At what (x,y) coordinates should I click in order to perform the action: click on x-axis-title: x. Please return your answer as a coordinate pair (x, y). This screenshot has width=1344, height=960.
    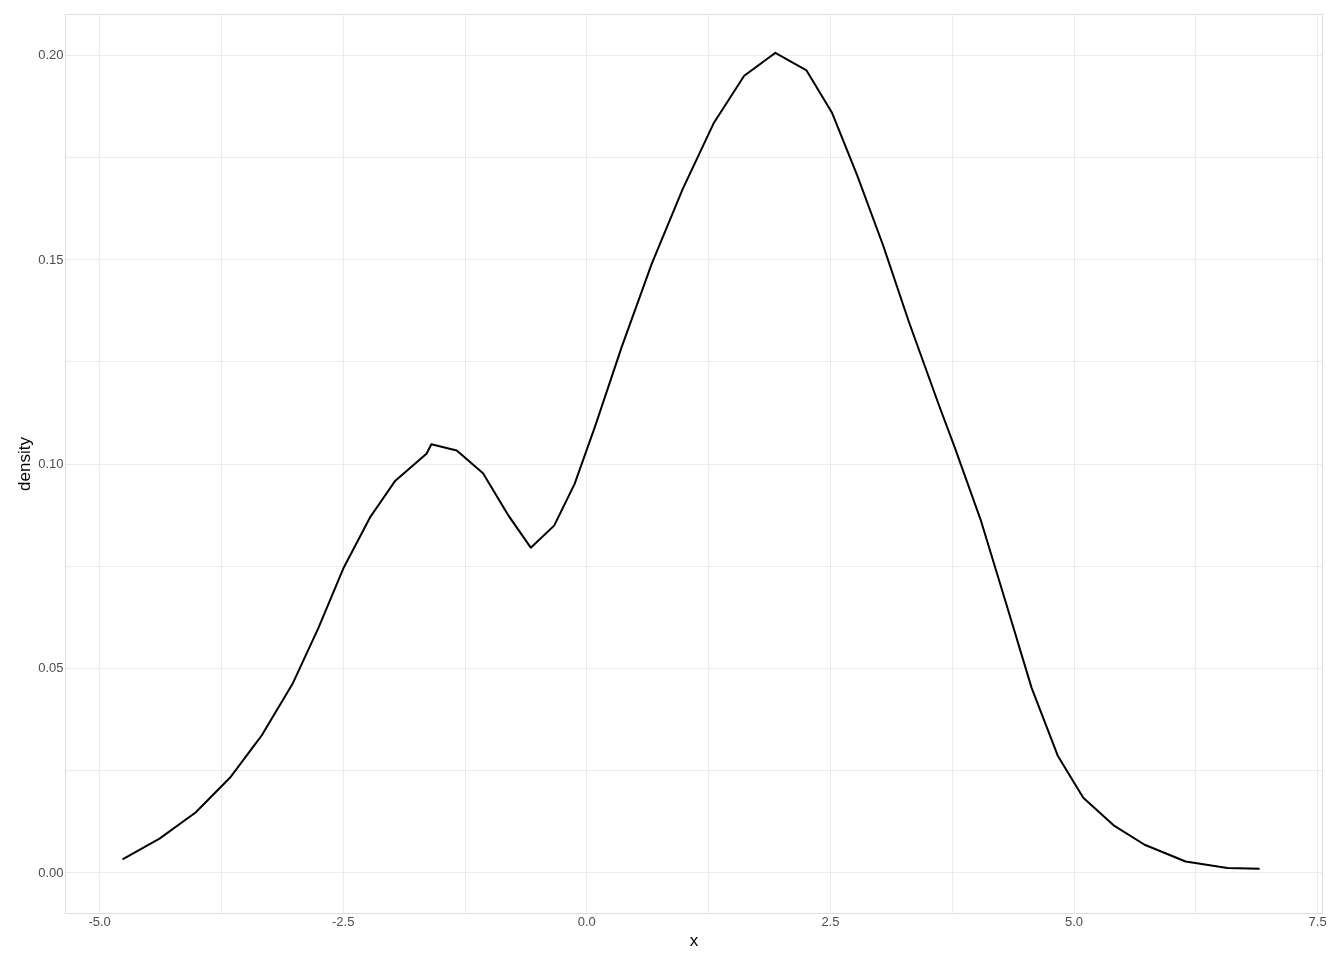
    Looking at the image, I should click on (694, 940).